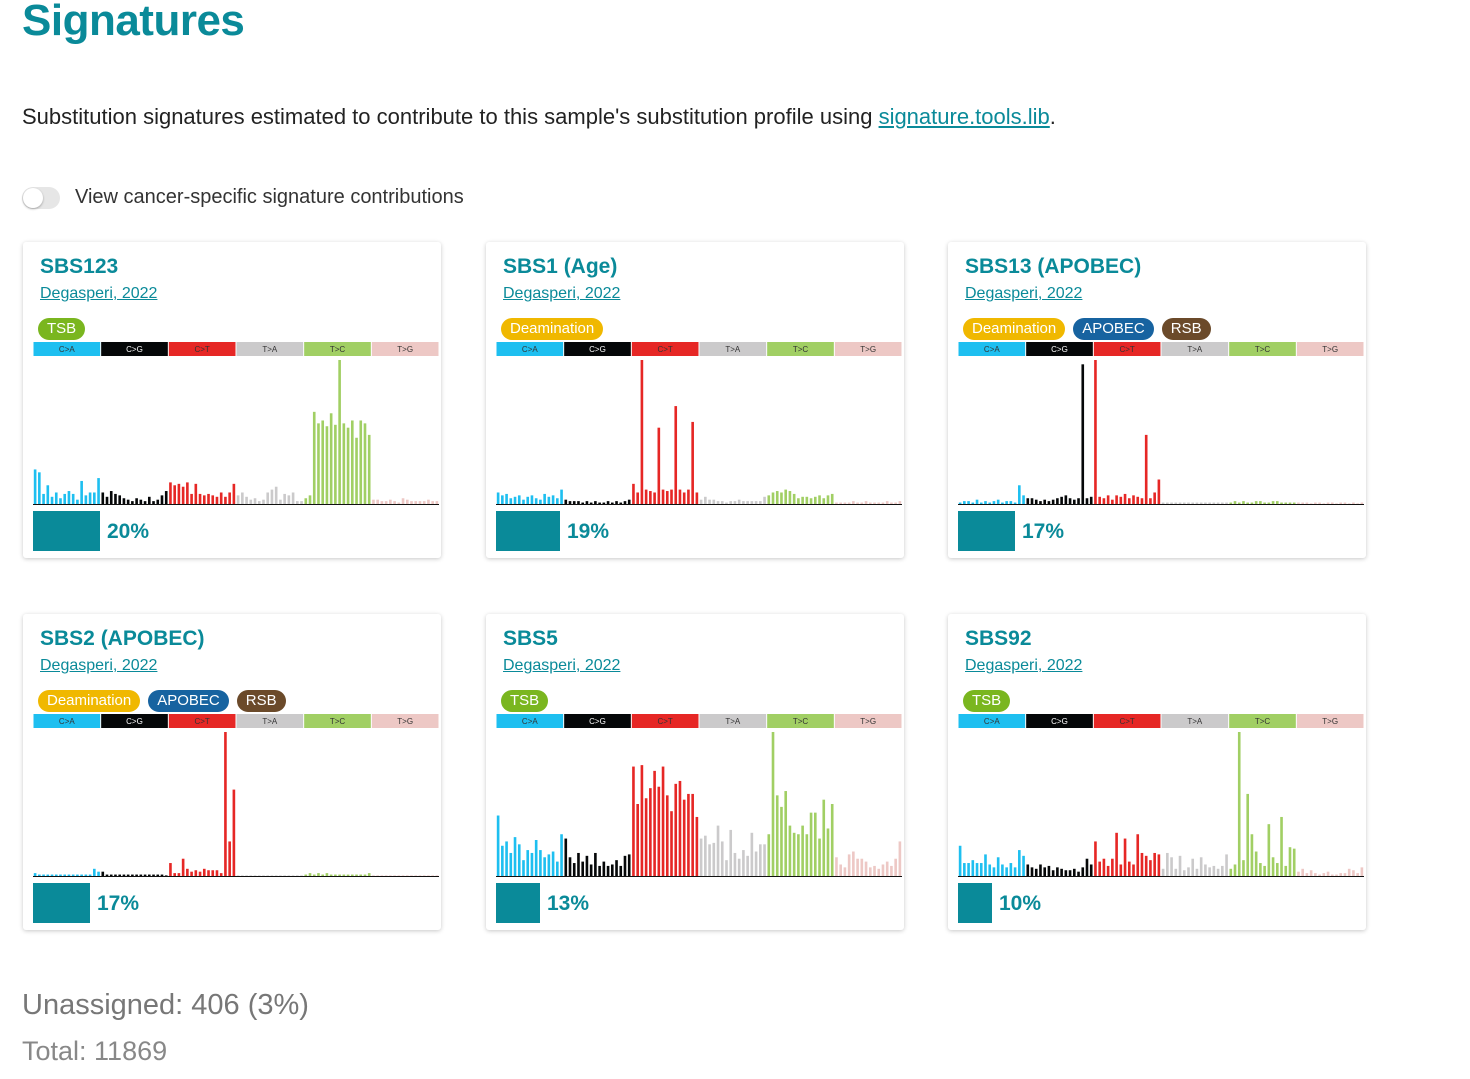 The height and width of the screenshot is (1079, 1470). What do you see at coordinates (270, 349) in the screenshot?
I see `class-strip-t-a` at bounding box center [270, 349].